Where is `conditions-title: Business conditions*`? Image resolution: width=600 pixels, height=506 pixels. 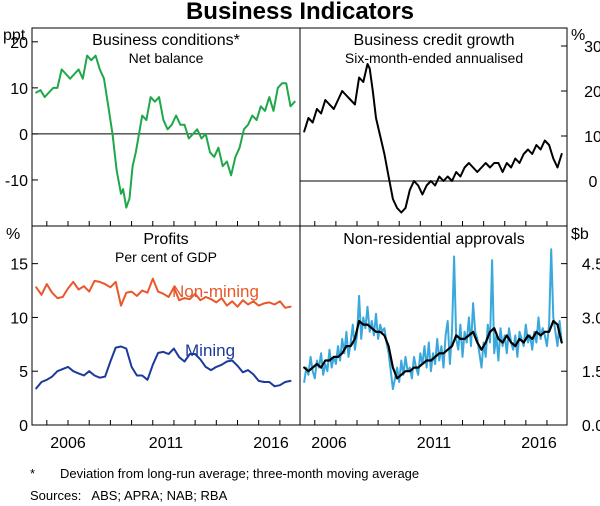
conditions-title: Business conditions* is located at coordinates (166, 40).